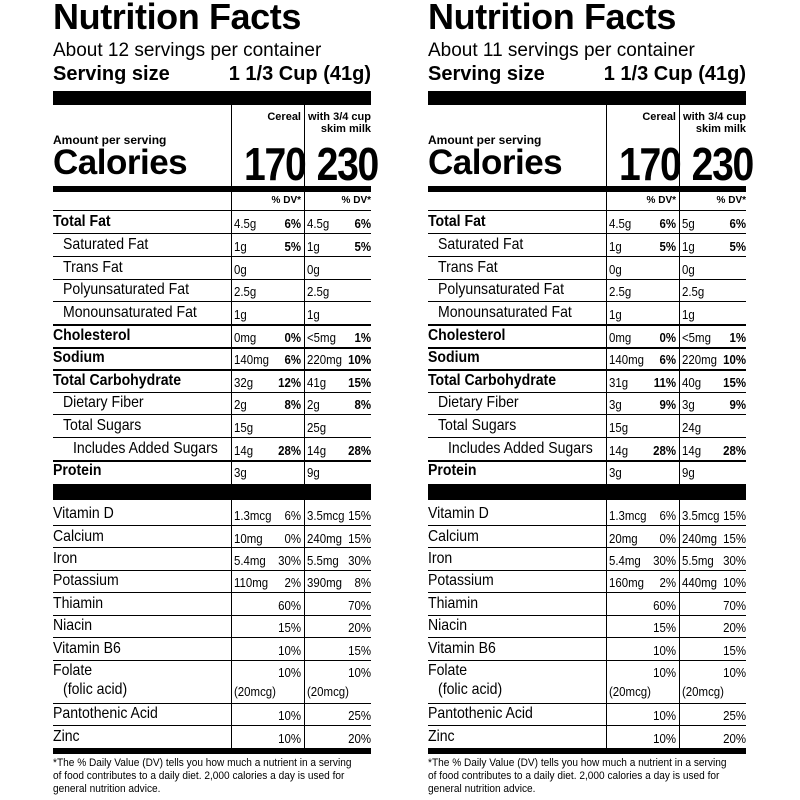 The width and height of the screenshot is (800, 800). Describe the element at coordinates (323, 560) in the screenshot. I see `vitamin-amount-with-milk: 5.5mg` at that location.